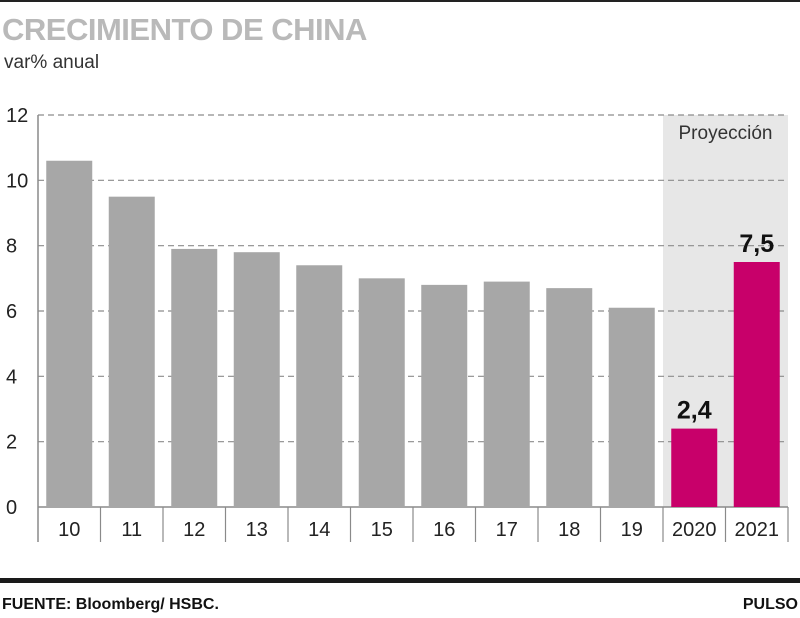 The height and width of the screenshot is (618, 800). I want to click on y-tick-label: 6, so click(11, 312).